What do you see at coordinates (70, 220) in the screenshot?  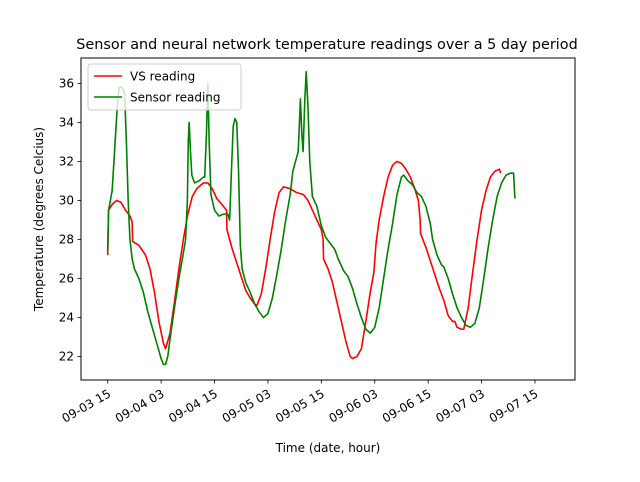 I see `y-axis-ticks: 22 24 26 28 30 32 34 36` at bounding box center [70, 220].